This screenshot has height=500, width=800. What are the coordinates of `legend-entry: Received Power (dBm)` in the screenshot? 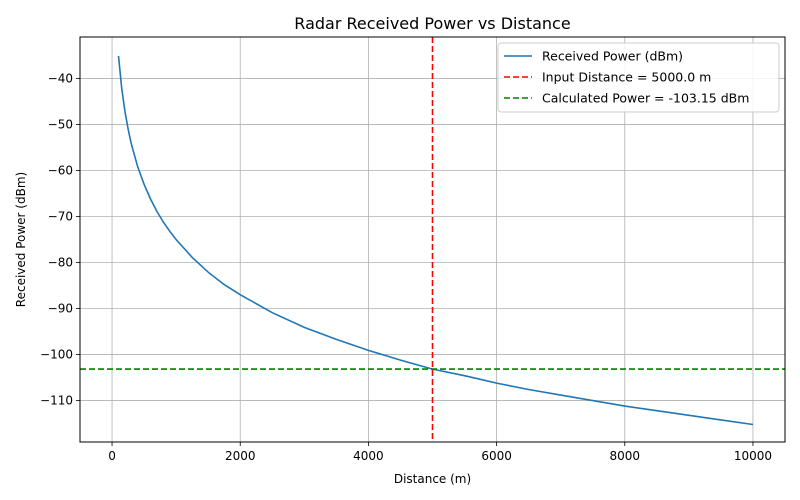 It's located at (612, 56).